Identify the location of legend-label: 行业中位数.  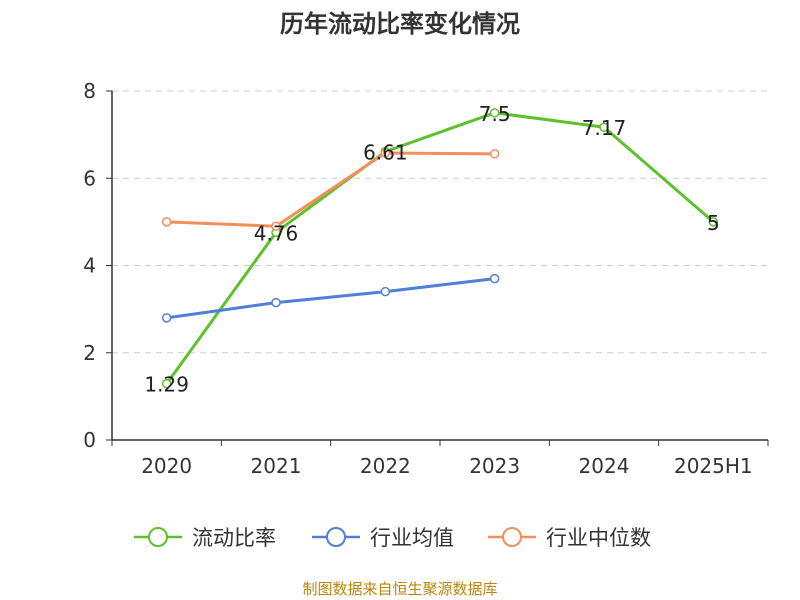
(598, 538).